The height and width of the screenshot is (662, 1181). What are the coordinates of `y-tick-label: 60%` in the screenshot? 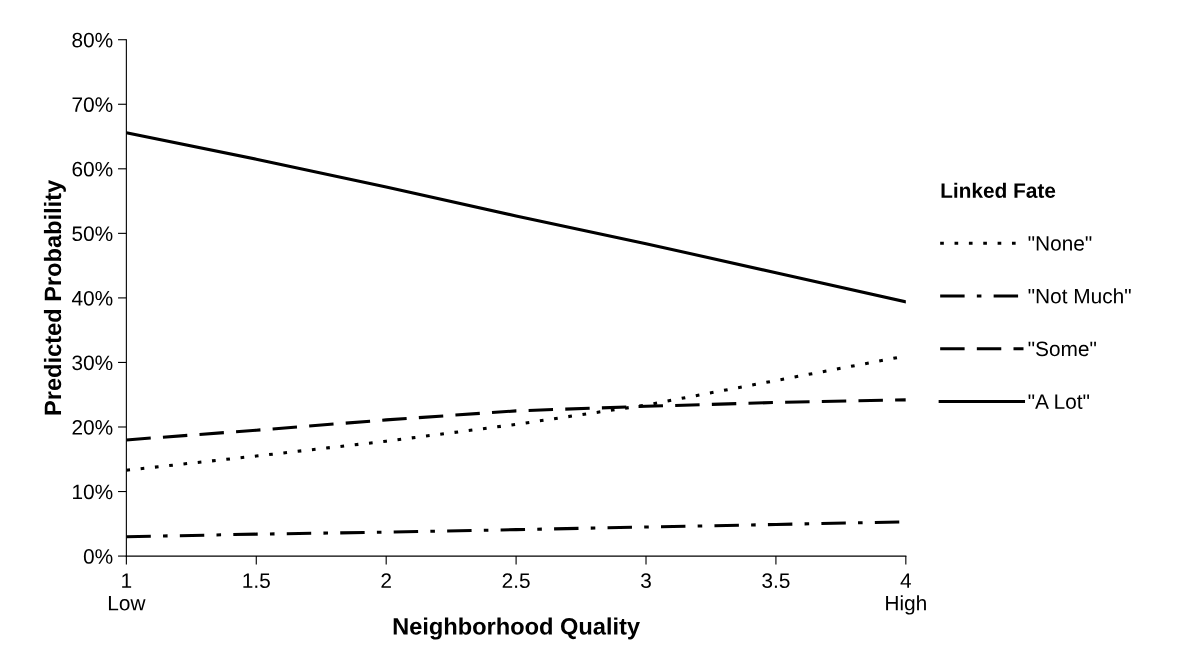 It's located at (92, 169).